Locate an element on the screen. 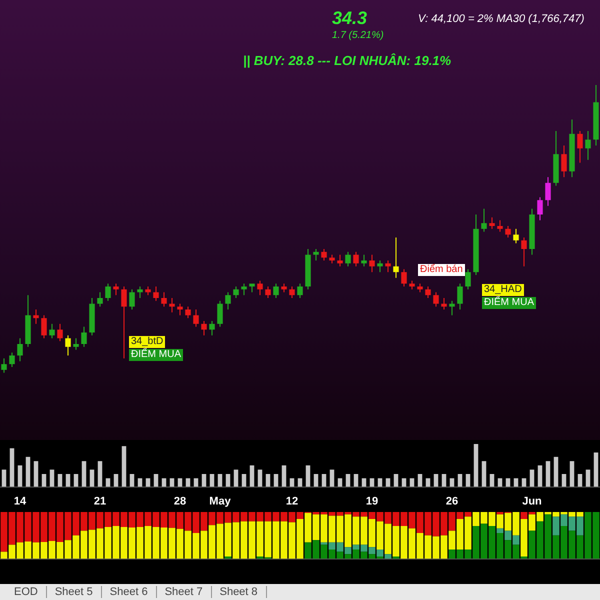  x-tick-label: 28 is located at coordinates (180, 501).